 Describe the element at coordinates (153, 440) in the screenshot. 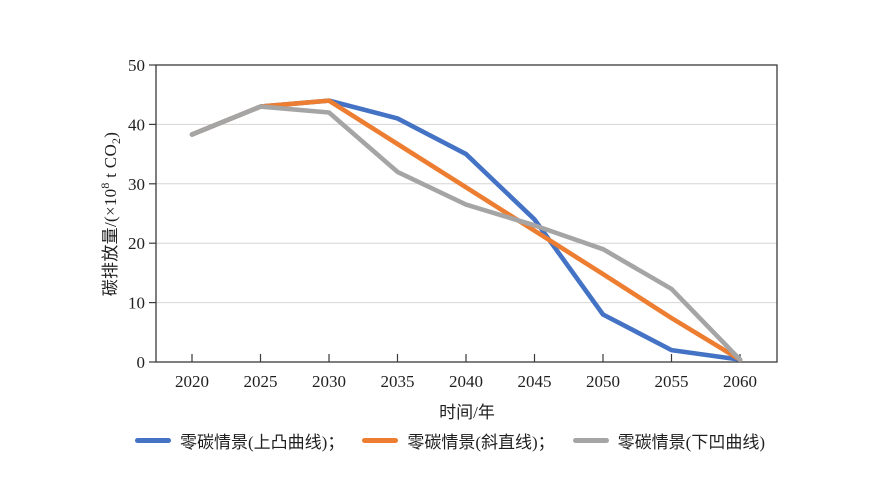

I see `legend-swatch-blue` at that location.